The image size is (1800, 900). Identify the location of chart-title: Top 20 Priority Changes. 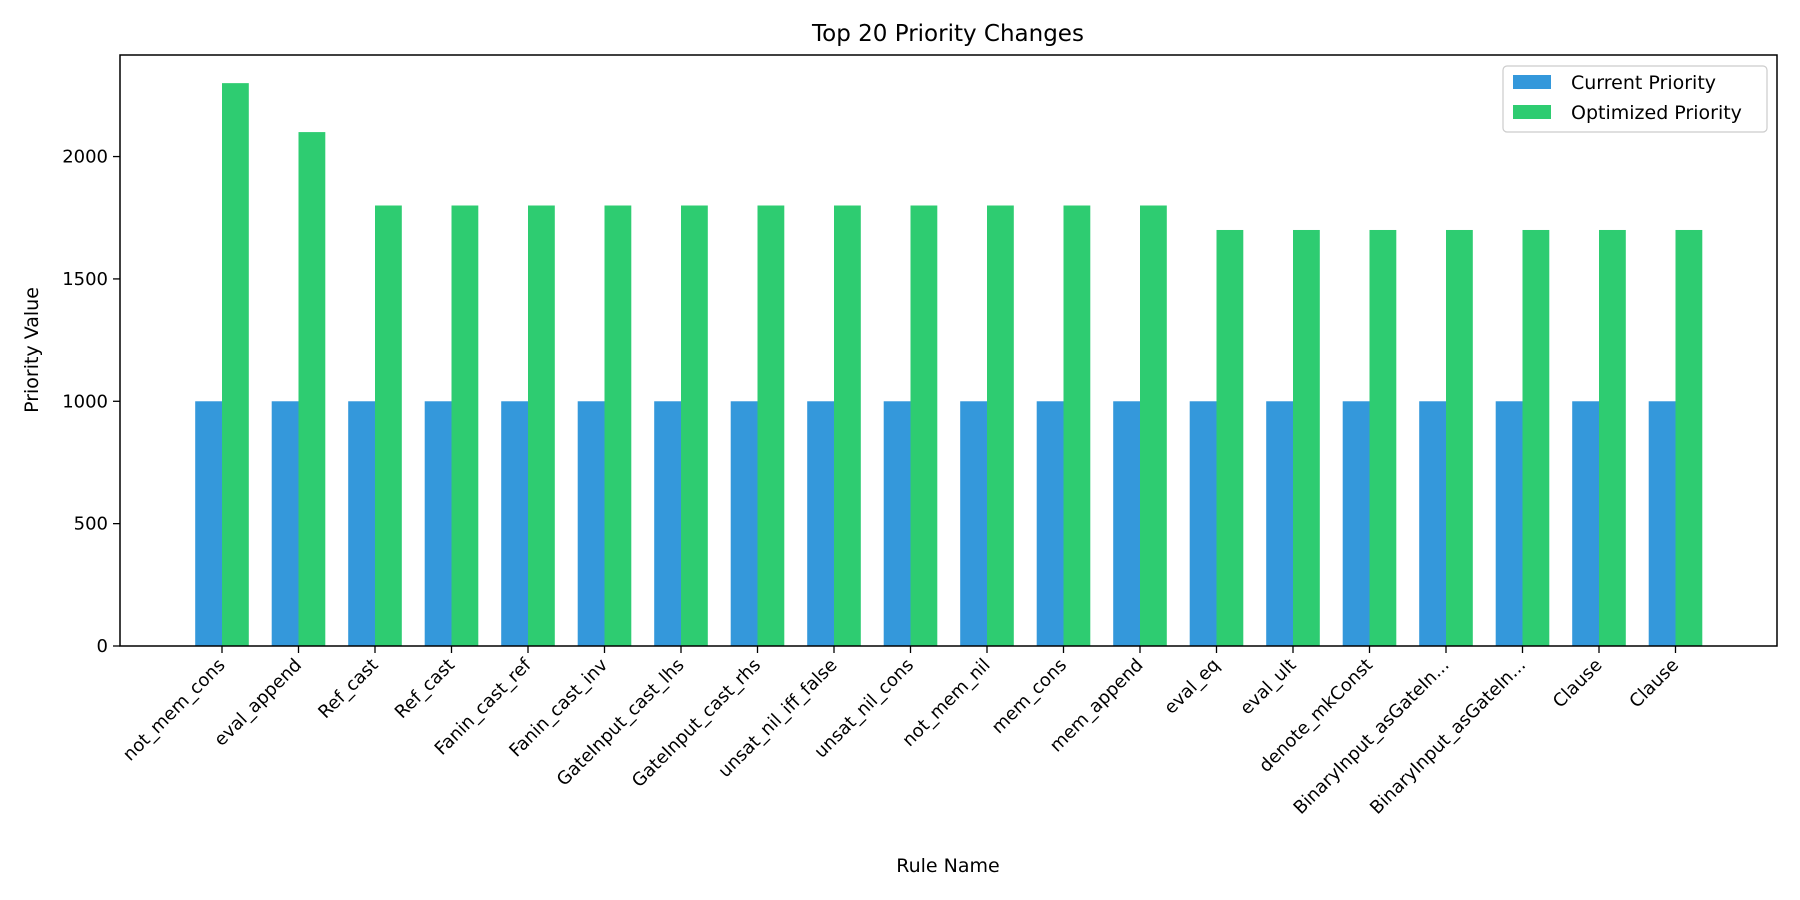
(947, 34).